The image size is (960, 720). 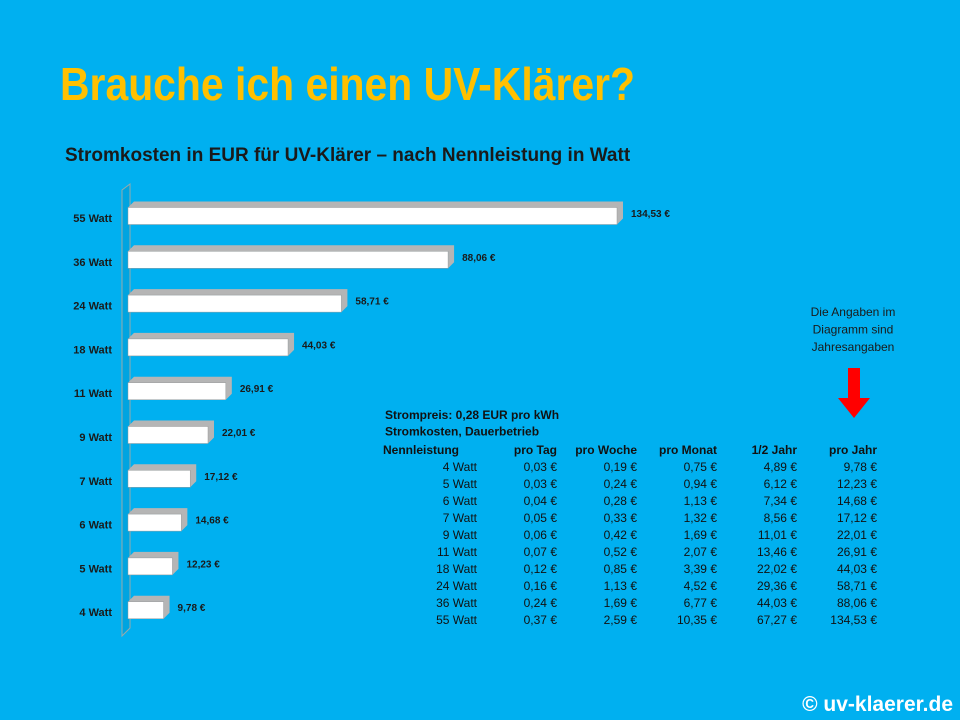 I want to click on value-label: 14,68 €, so click(x=212, y=521).